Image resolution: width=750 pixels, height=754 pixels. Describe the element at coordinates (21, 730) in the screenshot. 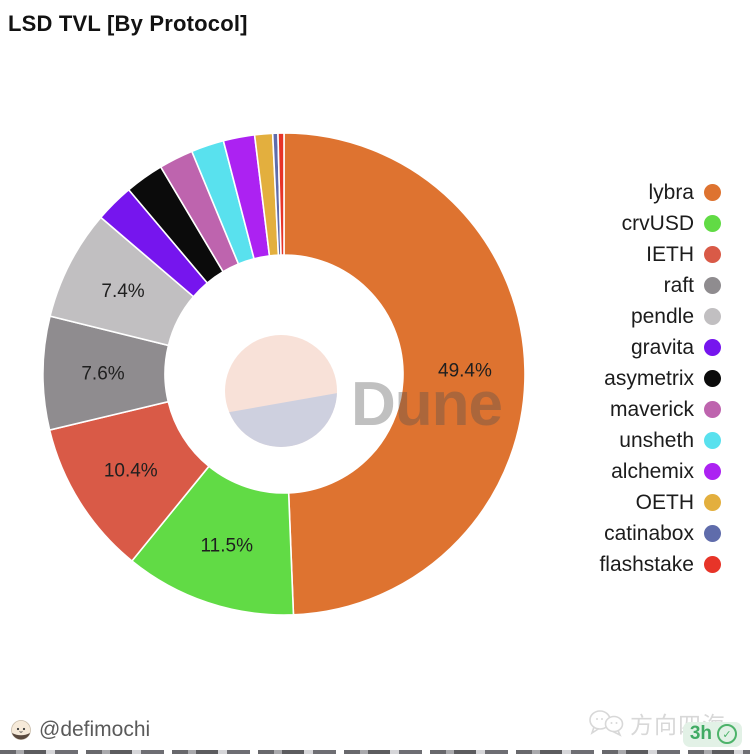

I see `mochi-avatar-icon` at that location.